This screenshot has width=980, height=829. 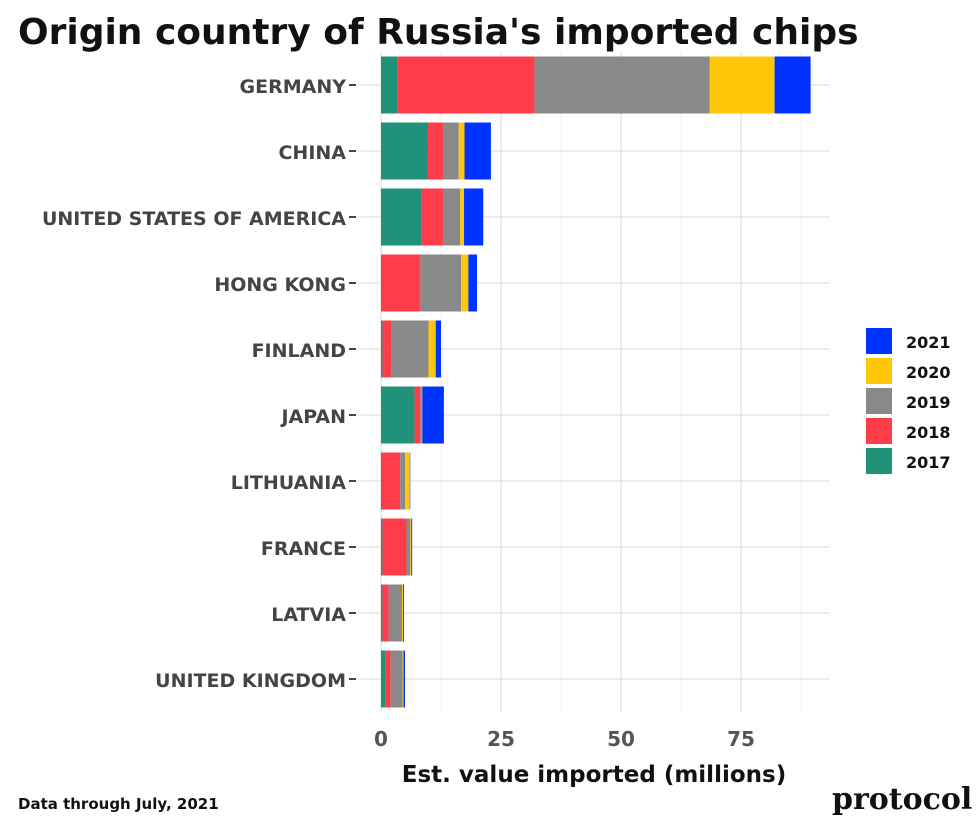 I want to click on y-tick-label-china: CHINA, so click(x=312, y=153).